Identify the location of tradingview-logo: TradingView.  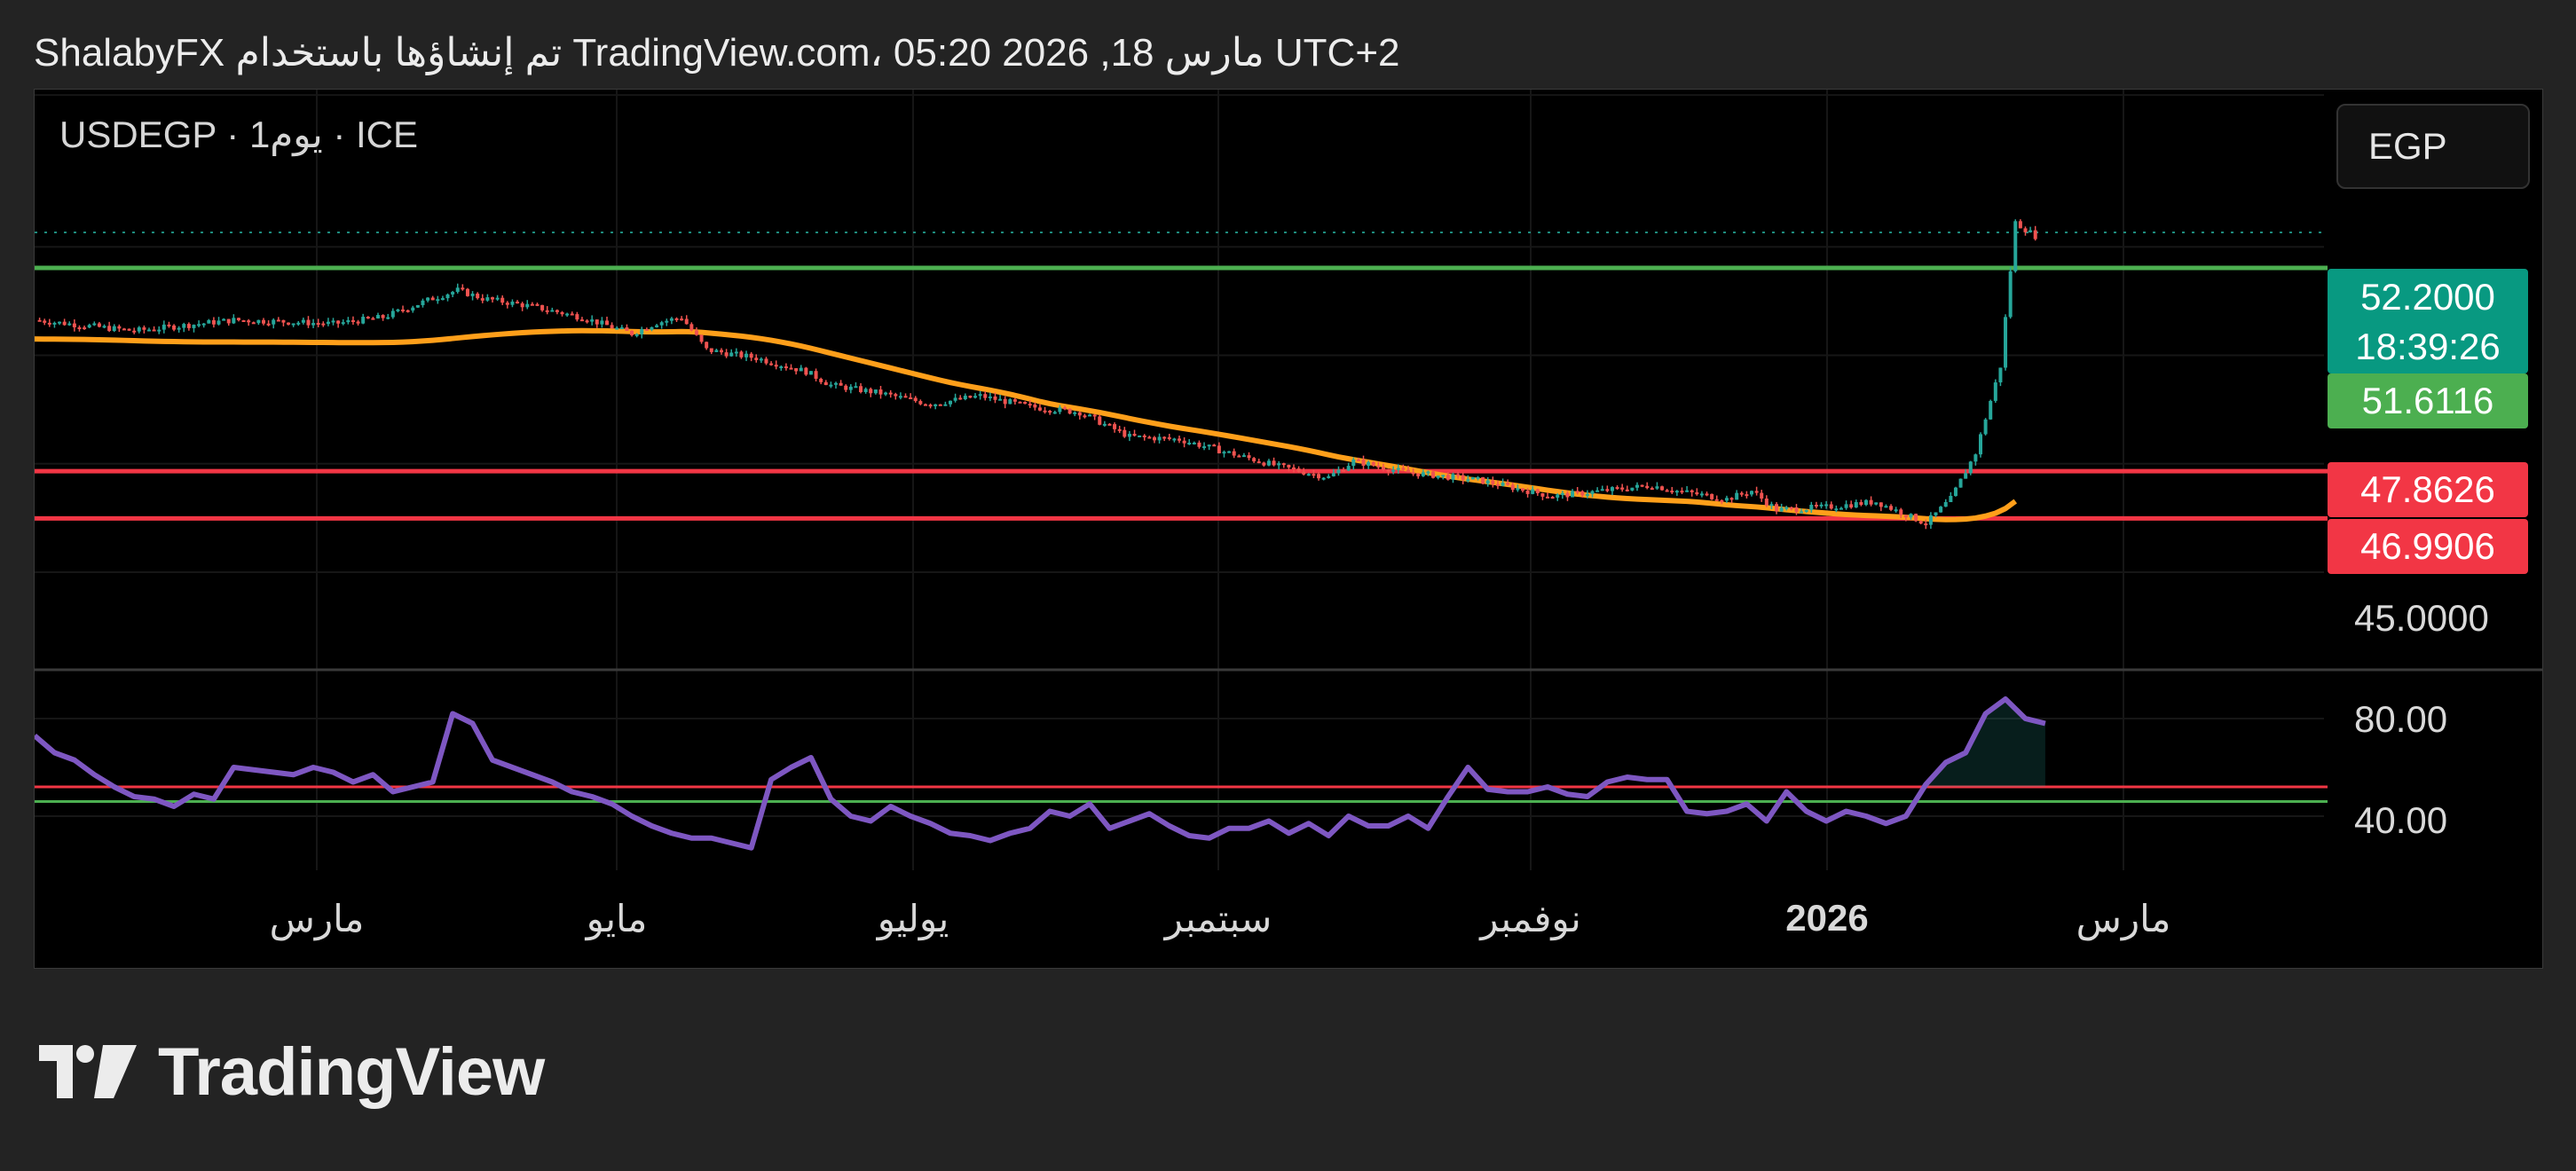
(292, 1072).